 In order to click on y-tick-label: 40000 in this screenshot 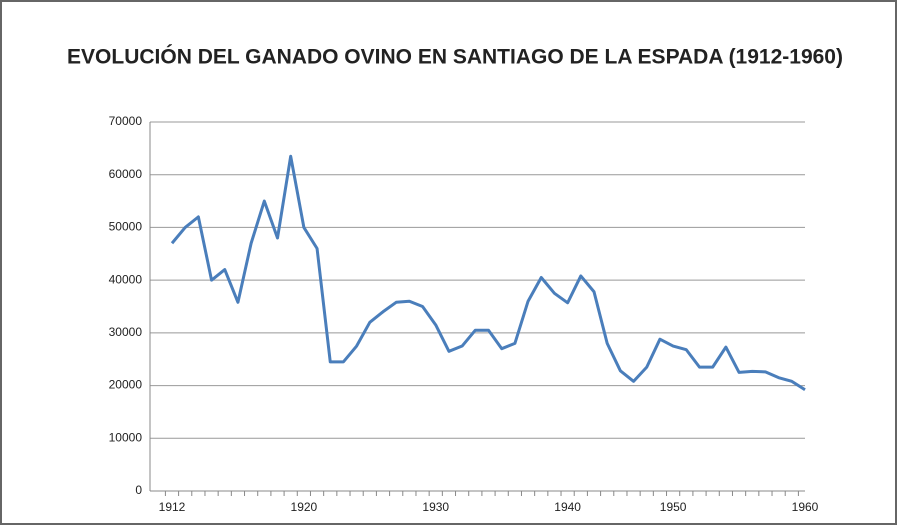, I will do `click(126, 279)`.